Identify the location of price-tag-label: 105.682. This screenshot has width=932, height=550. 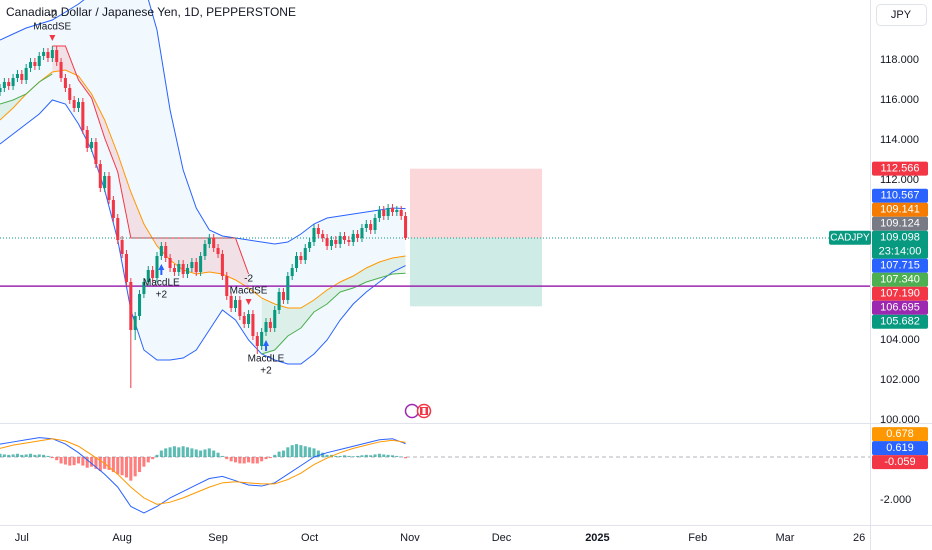
(900, 322).